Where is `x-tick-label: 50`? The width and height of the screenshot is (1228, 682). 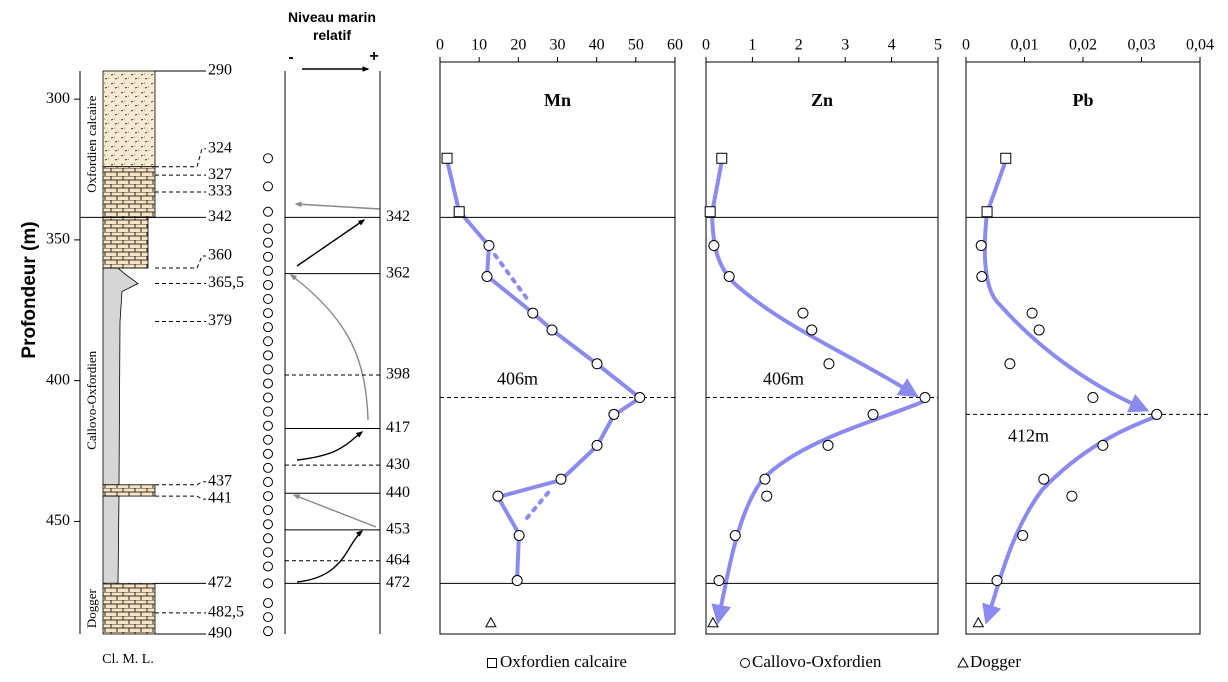 x-tick-label: 50 is located at coordinates (636, 45).